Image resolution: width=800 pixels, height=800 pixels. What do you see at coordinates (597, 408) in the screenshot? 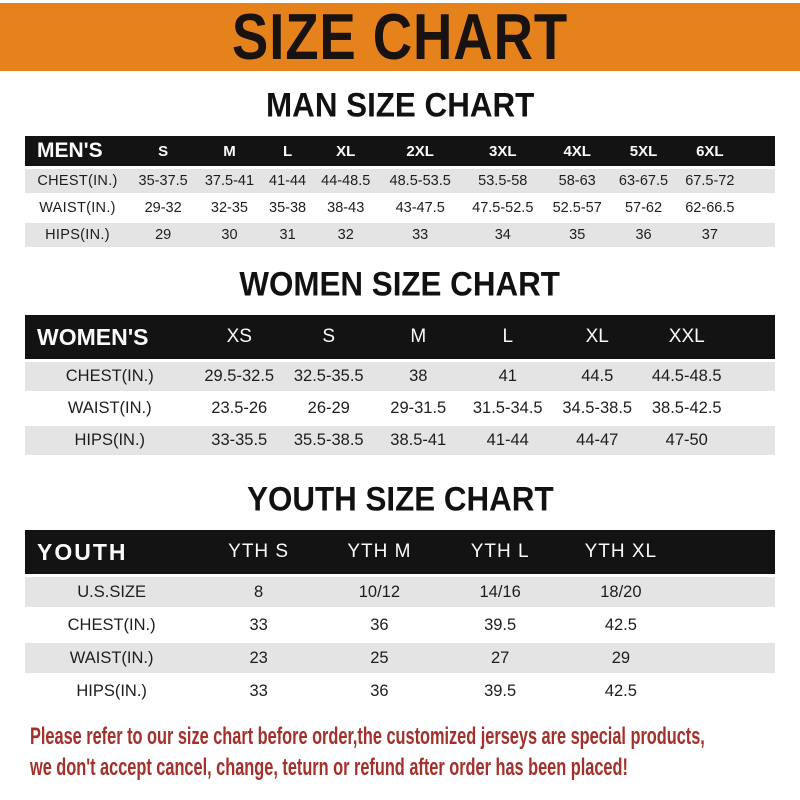
I see `size-value-cell: 34.5-38.5` at bounding box center [597, 408].